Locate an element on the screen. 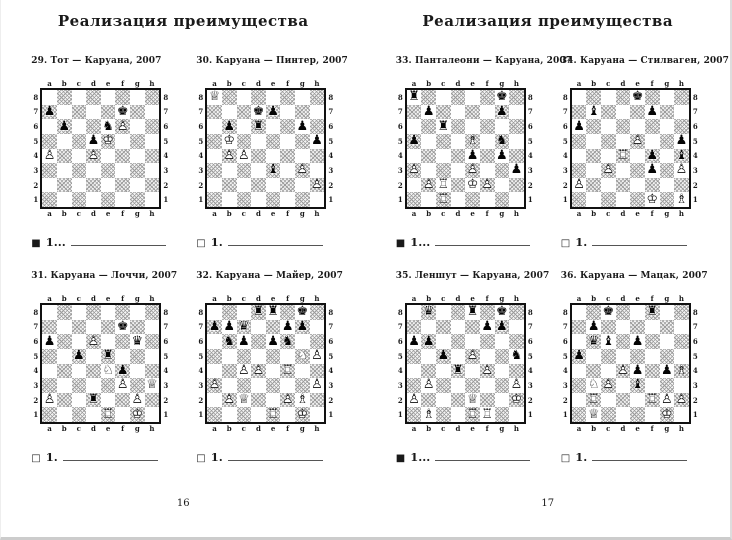 Image resolution: width=732 pixels, height=540 pixels. board-squares: ♚ ♜ ♟ ♛ ♝ ♟ ♟ ♟ ♙ ♟ ♟ ♝ ♗ ♞ ♘ ♟ ♙ ♝ ♜ ♖ ♜ ♖ ♟ ♙ ♟ ♙ ♛ ♕ ♚ ♔ is located at coordinates (630, 363).